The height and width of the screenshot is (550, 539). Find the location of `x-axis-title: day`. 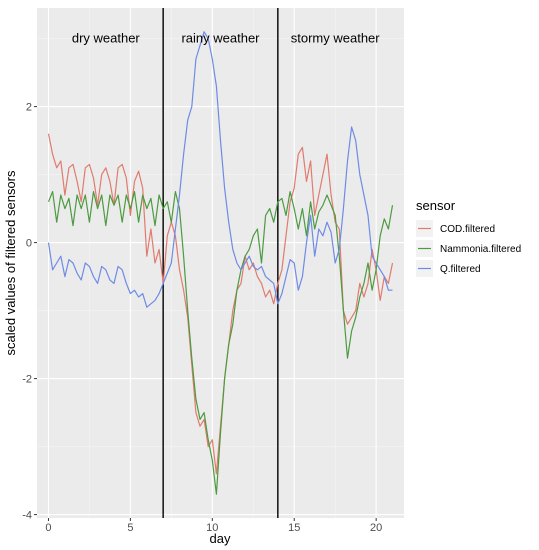

x-axis-title: day is located at coordinates (220, 538).